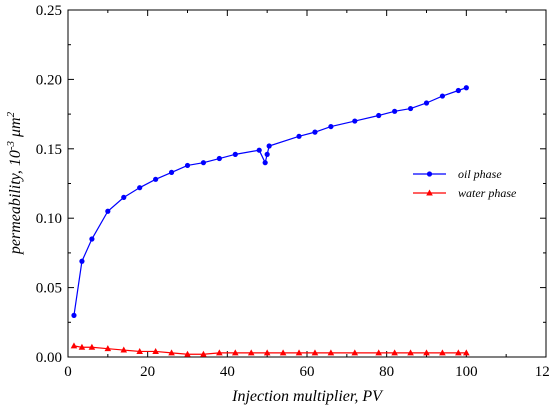 The width and height of the screenshot is (550, 411). I want to click on x-tick-label: 120, so click(542, 372).